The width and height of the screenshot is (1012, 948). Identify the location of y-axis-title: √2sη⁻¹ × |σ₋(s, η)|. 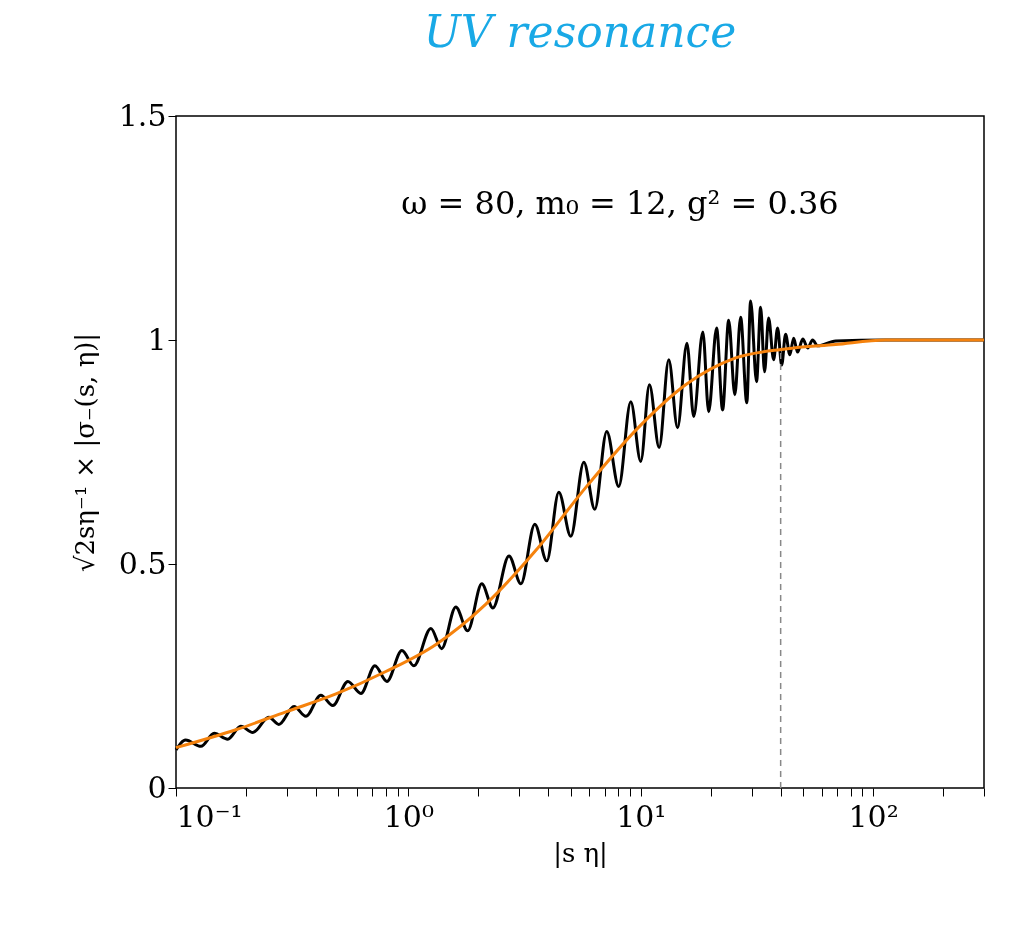
(84, 452).